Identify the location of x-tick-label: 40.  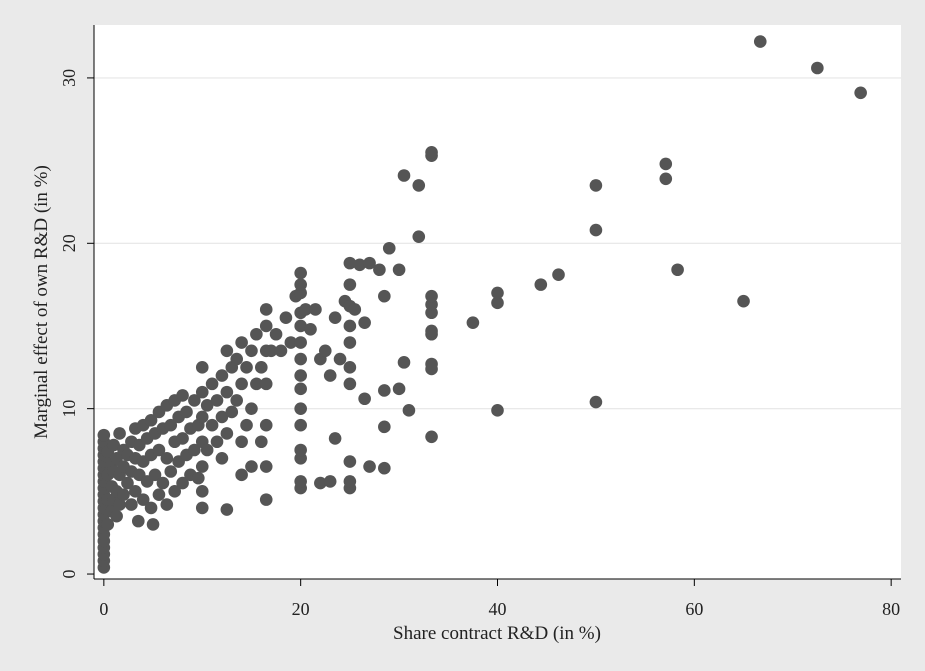
(498, 609).